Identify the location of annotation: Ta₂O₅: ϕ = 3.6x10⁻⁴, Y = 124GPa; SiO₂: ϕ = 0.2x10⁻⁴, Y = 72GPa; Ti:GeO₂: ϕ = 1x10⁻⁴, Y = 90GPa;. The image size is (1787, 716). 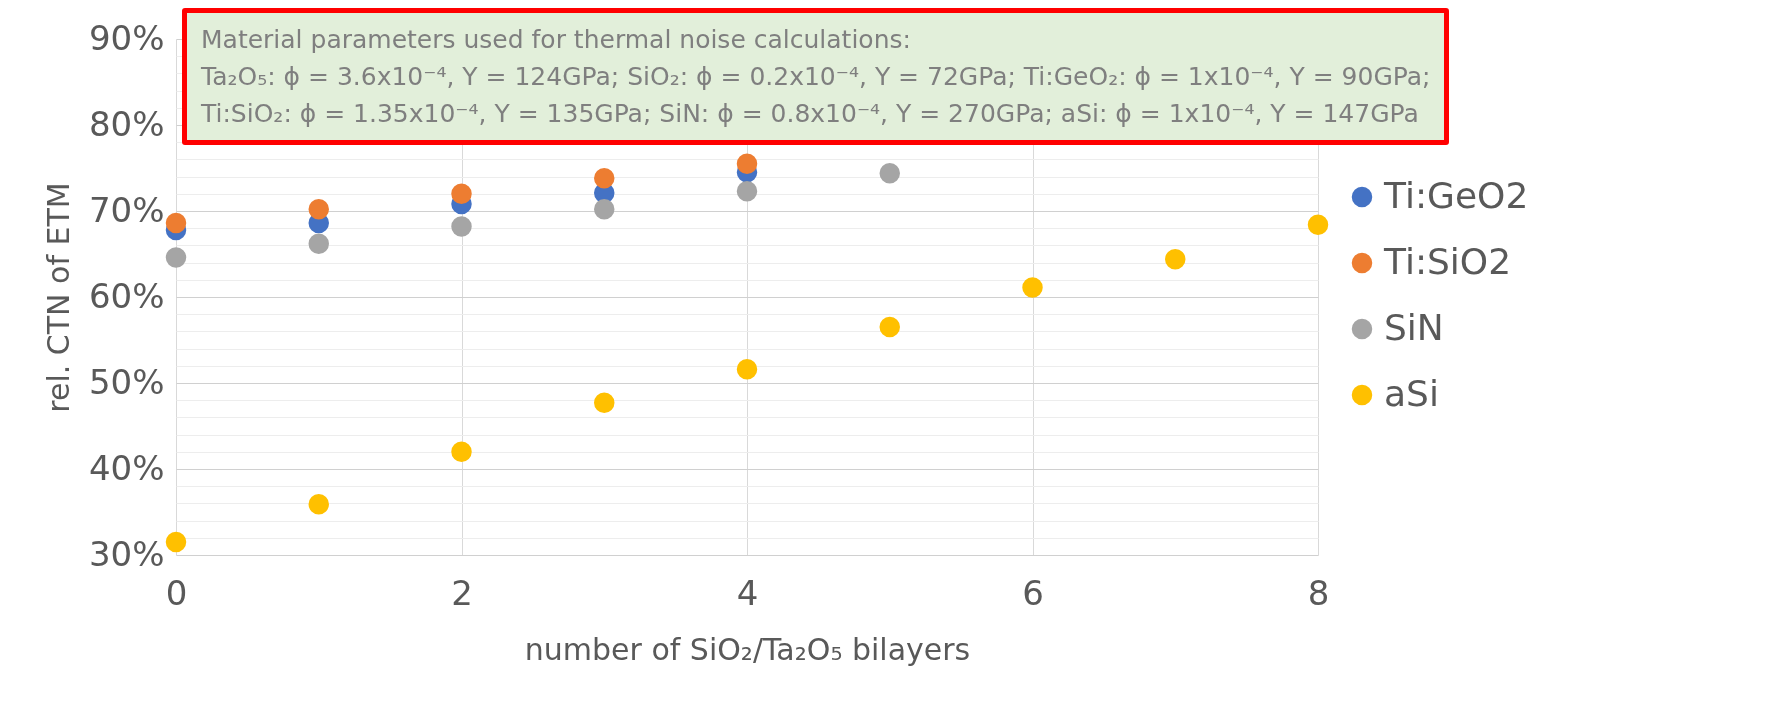
(816, 77).